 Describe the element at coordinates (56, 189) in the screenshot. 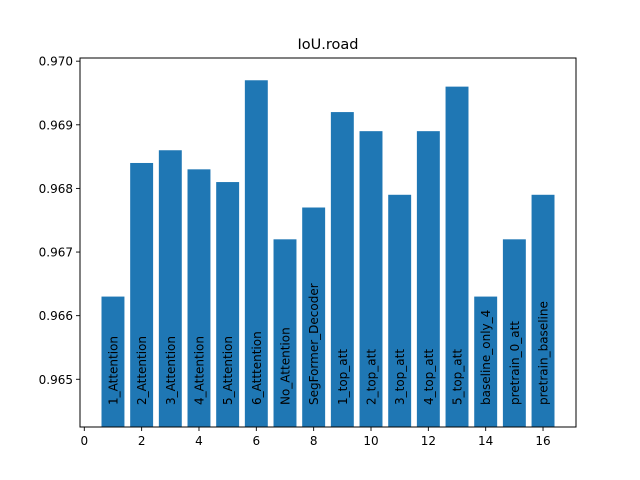

I see `y-tick-label: 0.968` at that location.